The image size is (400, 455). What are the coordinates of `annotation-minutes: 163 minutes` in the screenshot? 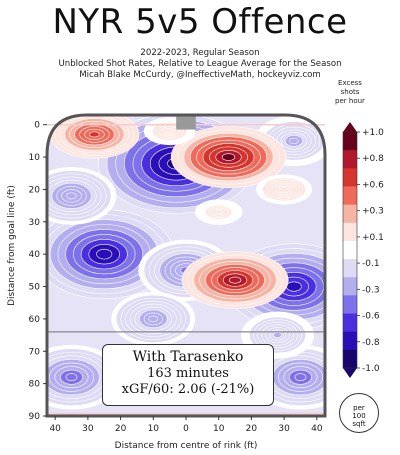 It's located at (188, 373).